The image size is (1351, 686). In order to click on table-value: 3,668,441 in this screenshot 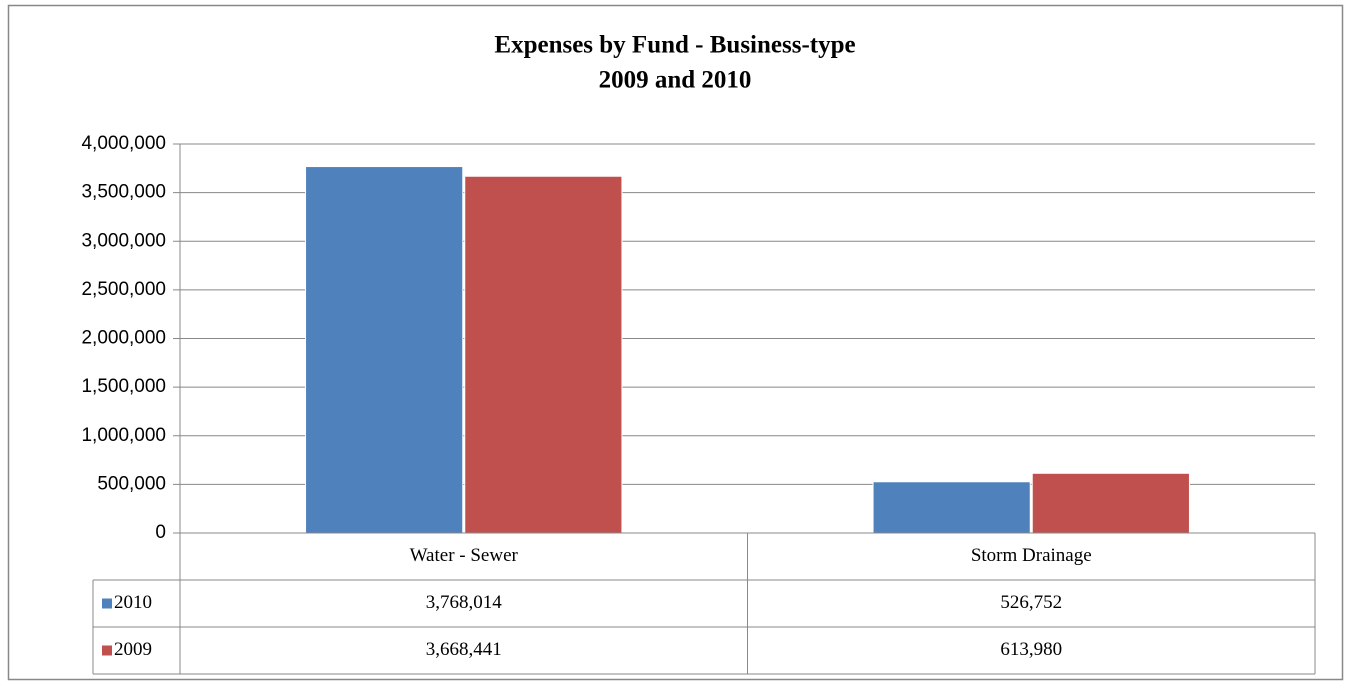, I will do `click(464, 649)`.